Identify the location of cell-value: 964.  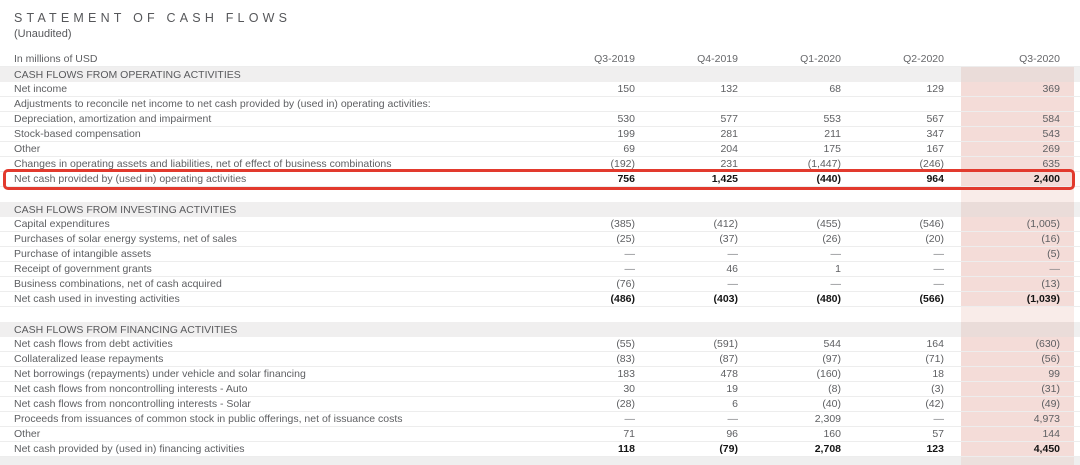
(935, 179).